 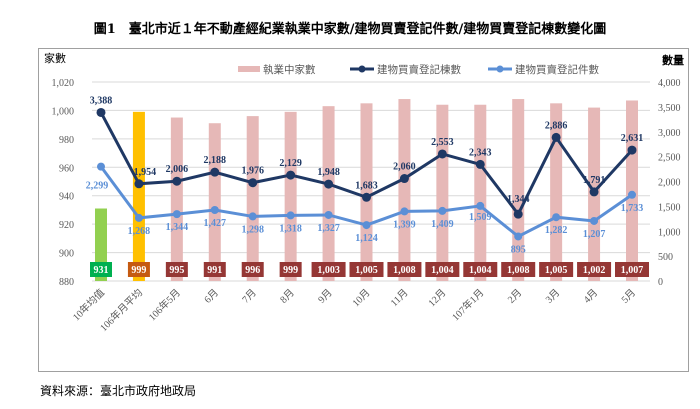 I want to click on data-label: 2,129, so click(x=290, y=163).